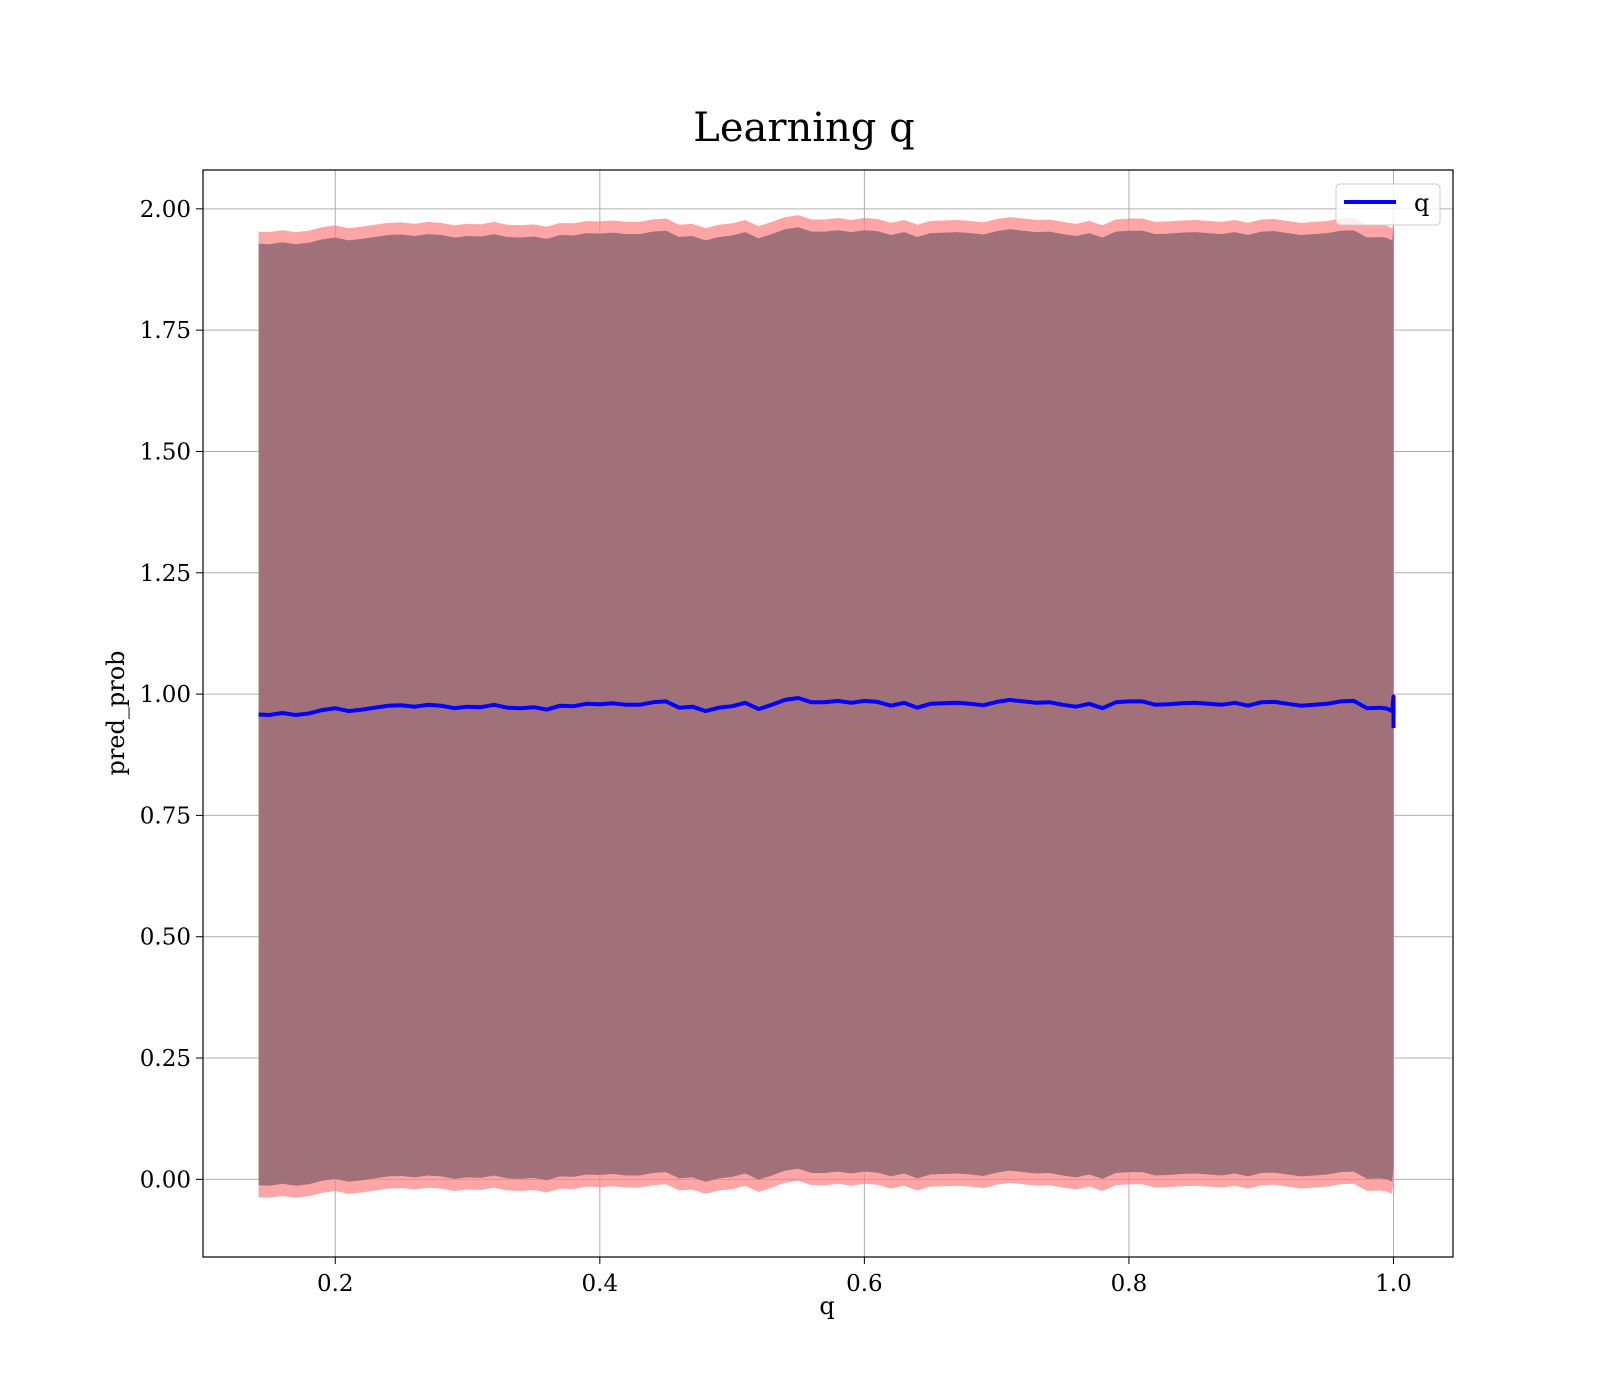  Describe the element at coordinates (165, 816) in the screenshot. I see `y-tick-label-3: 0.75` at that location.